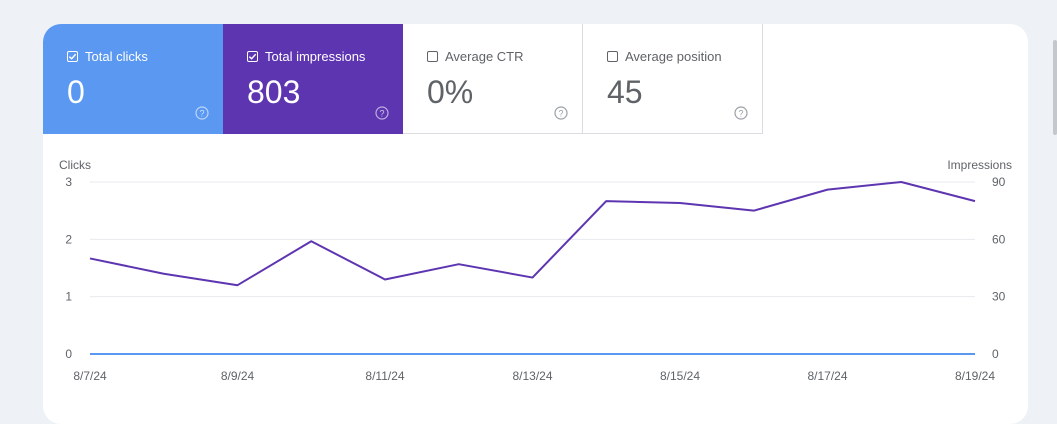 The width and height of the screenshot is (1057, 424). What do you see at coordinates (313, 79) in the screenshot?
I see `metric-total-impressions: Total impressions 803 ?` at bounding box center [313, 79].